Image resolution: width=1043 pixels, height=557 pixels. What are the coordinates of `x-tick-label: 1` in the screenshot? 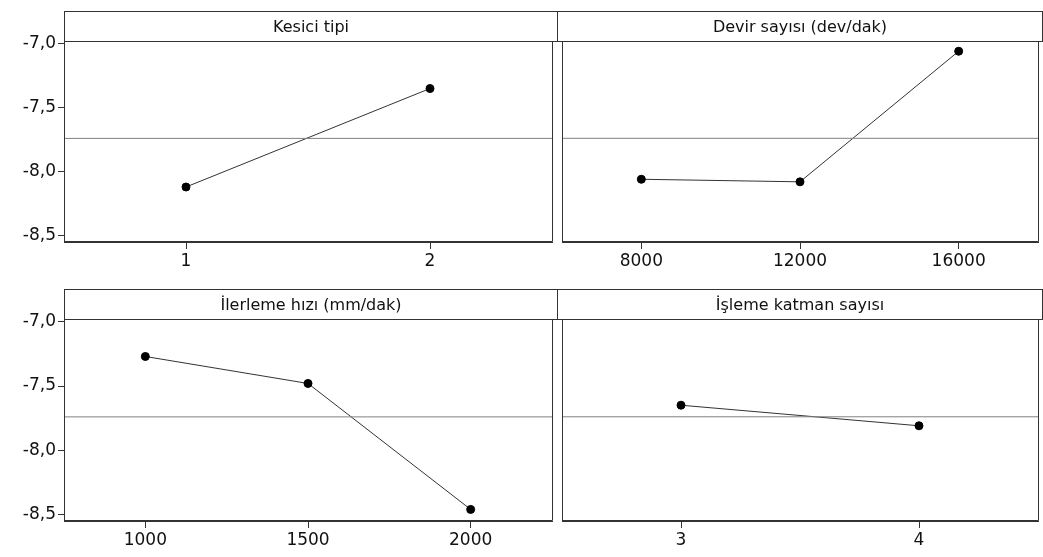 It's located at (186, 259).